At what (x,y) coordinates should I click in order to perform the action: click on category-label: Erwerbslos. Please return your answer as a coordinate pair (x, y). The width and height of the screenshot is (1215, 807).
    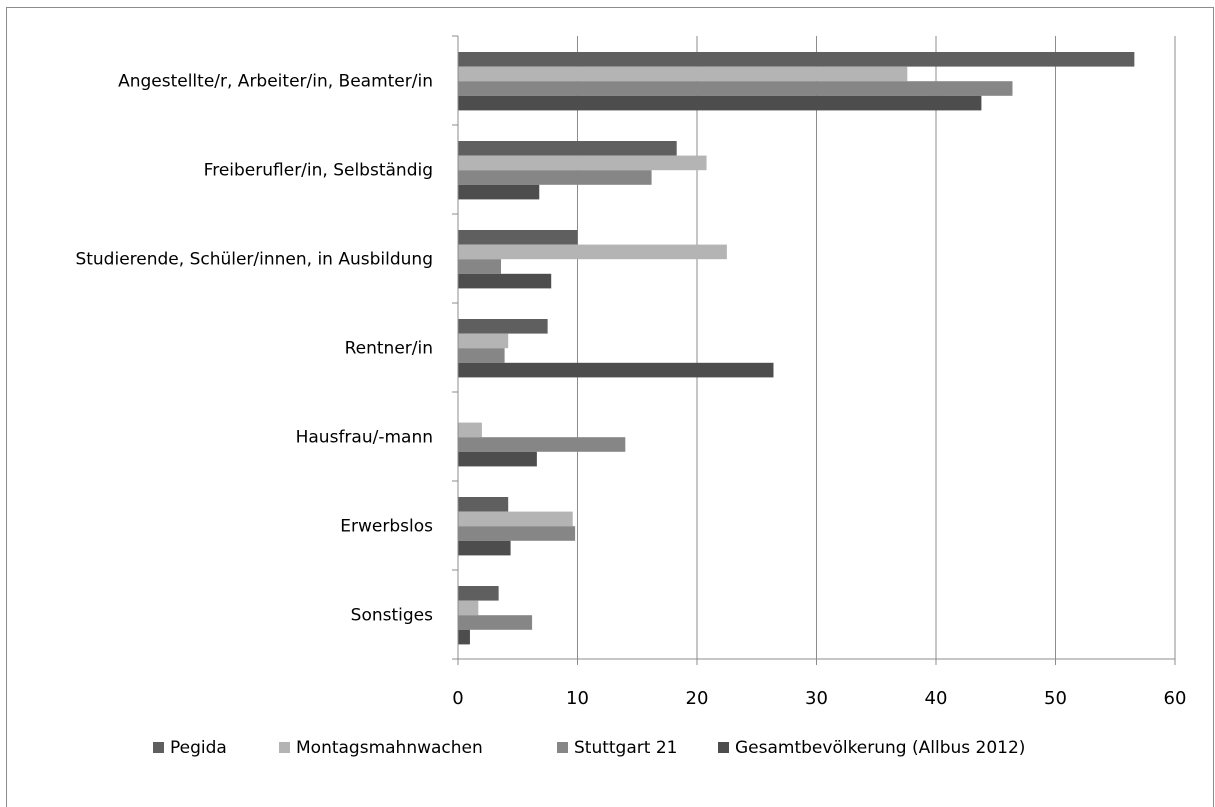
    Looking at the image, I should click on (386, 527).